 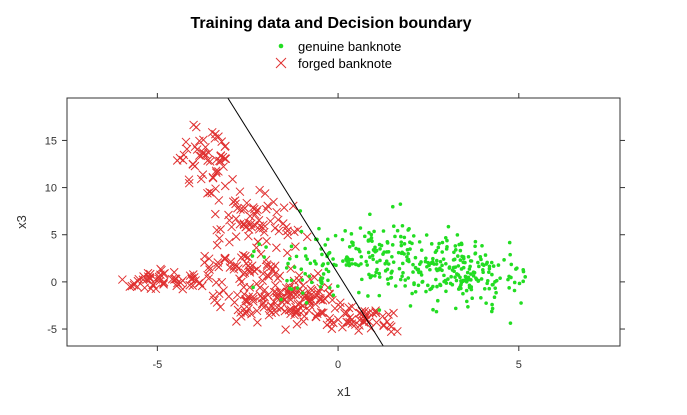 I want to click on x-tick-label: 0, so click(x=338, y=365).